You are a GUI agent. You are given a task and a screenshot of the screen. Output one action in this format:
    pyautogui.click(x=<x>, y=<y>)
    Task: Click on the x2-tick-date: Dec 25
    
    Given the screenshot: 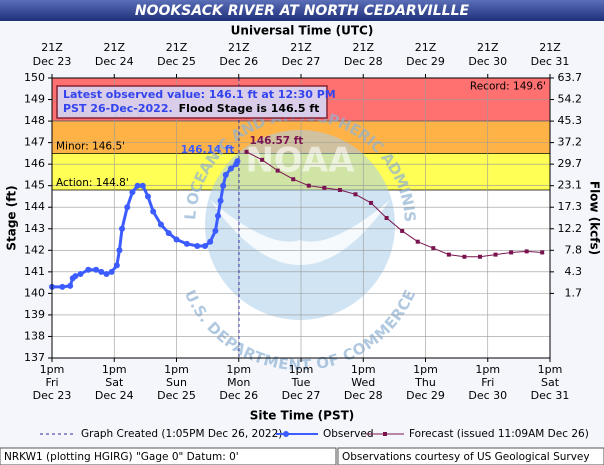 What is the action you would take?
    pyautogui.click(x=176, y=61)
    